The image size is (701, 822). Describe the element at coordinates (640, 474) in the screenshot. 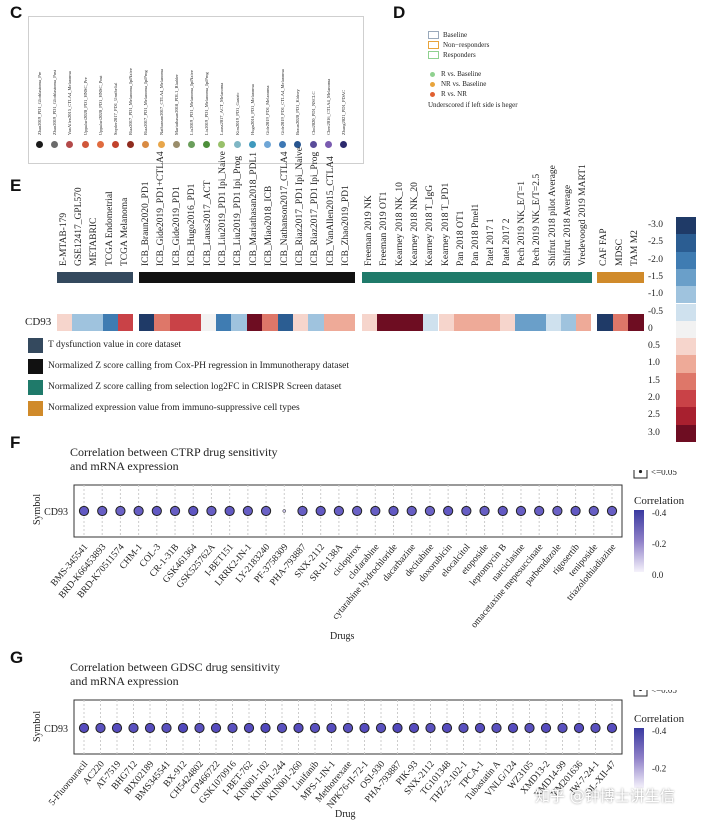

I see `fdr-box` at that location.